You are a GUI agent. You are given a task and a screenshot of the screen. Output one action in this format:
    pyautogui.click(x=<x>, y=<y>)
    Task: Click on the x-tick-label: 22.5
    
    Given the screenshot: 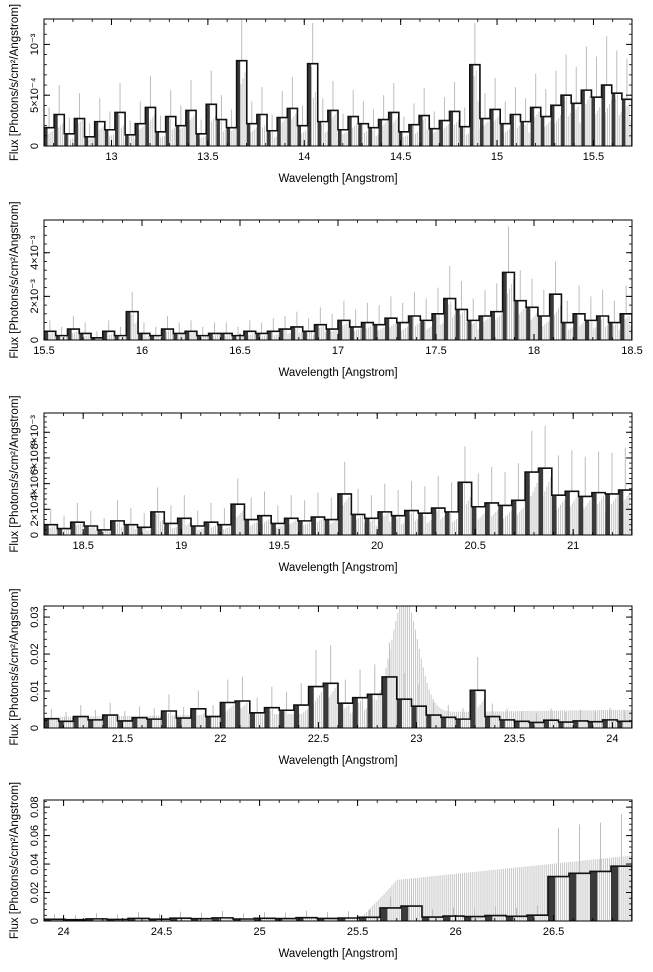 What is the action you would take?
    pyautogui.click(x=318, y=739)
    